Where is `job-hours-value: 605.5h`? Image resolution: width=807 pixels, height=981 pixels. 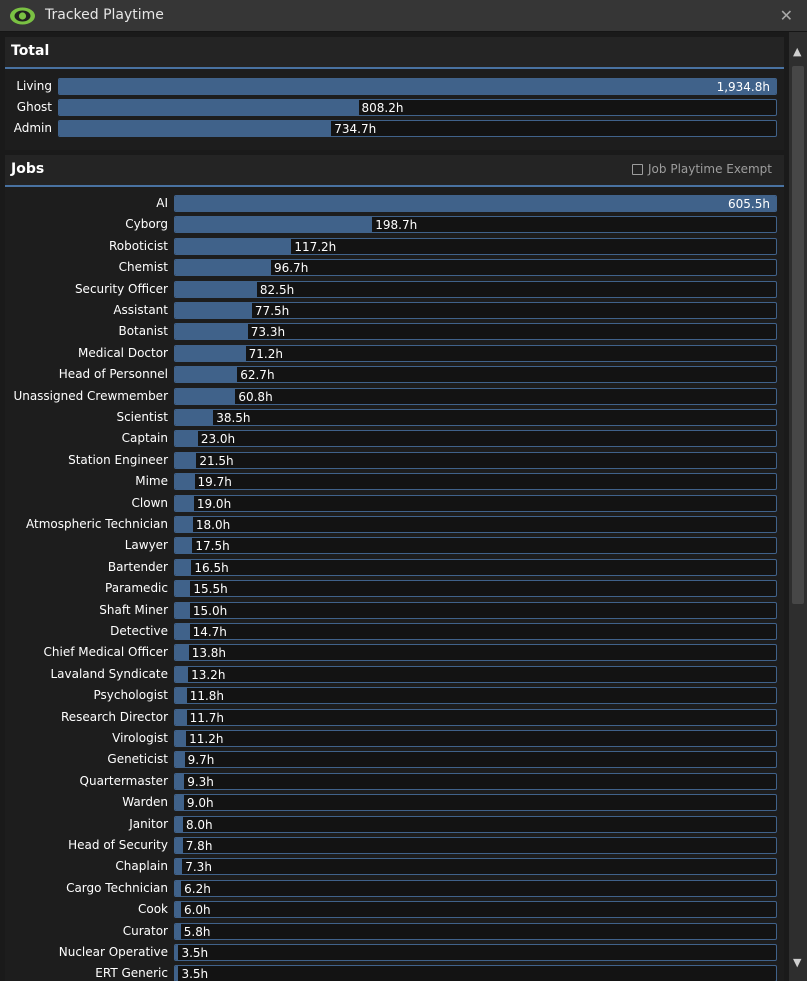
job-hours-value: 605.5h is located at coordinates (749, 204).